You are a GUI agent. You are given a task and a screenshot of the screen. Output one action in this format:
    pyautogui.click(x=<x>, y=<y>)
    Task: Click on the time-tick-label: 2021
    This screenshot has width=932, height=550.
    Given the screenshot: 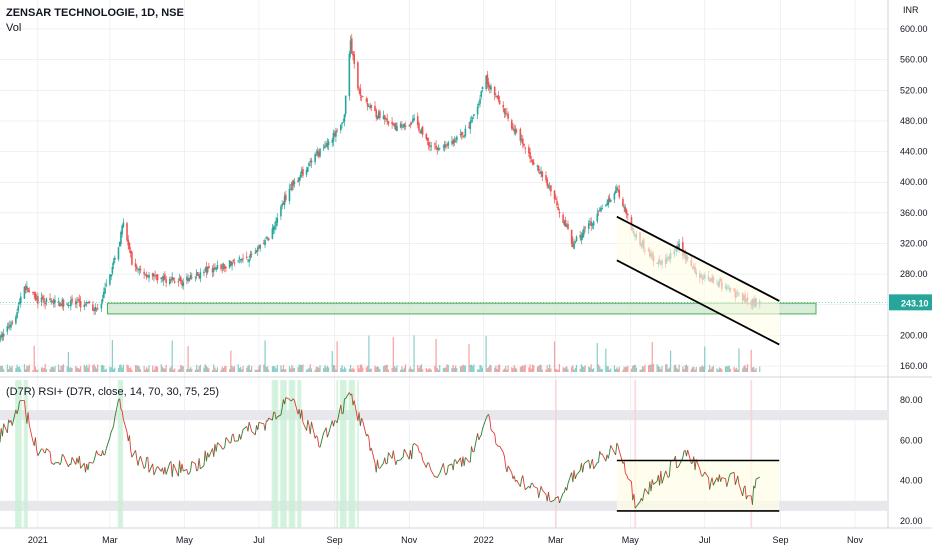 What is the action you would take?
    pyautogui.click(x=38, y=540)
    